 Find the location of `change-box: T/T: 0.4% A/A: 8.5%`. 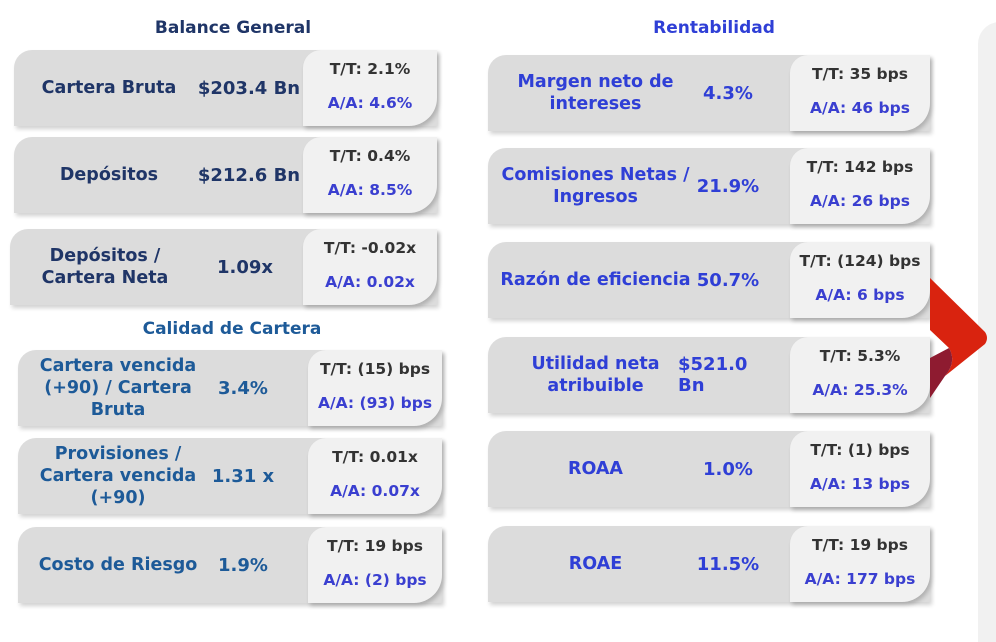

change-box: T/T: 0.4% A/A: 8.5% is located at coordinates (370, 175).